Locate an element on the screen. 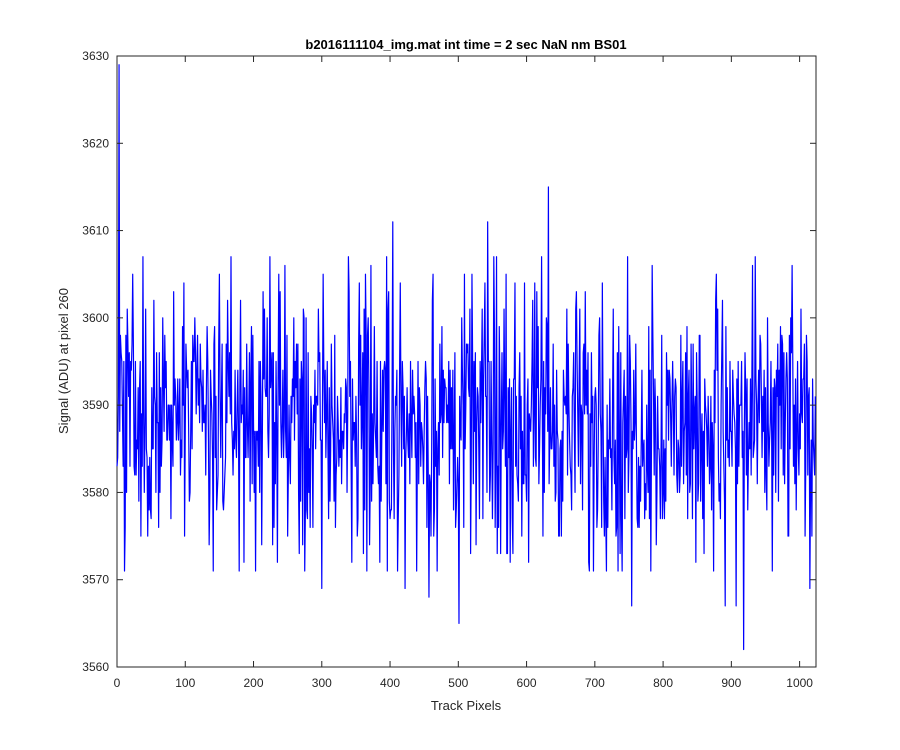 This screenshot has height=750, width=900. x-tick-label: 700 is located at coordinates (595, 683).